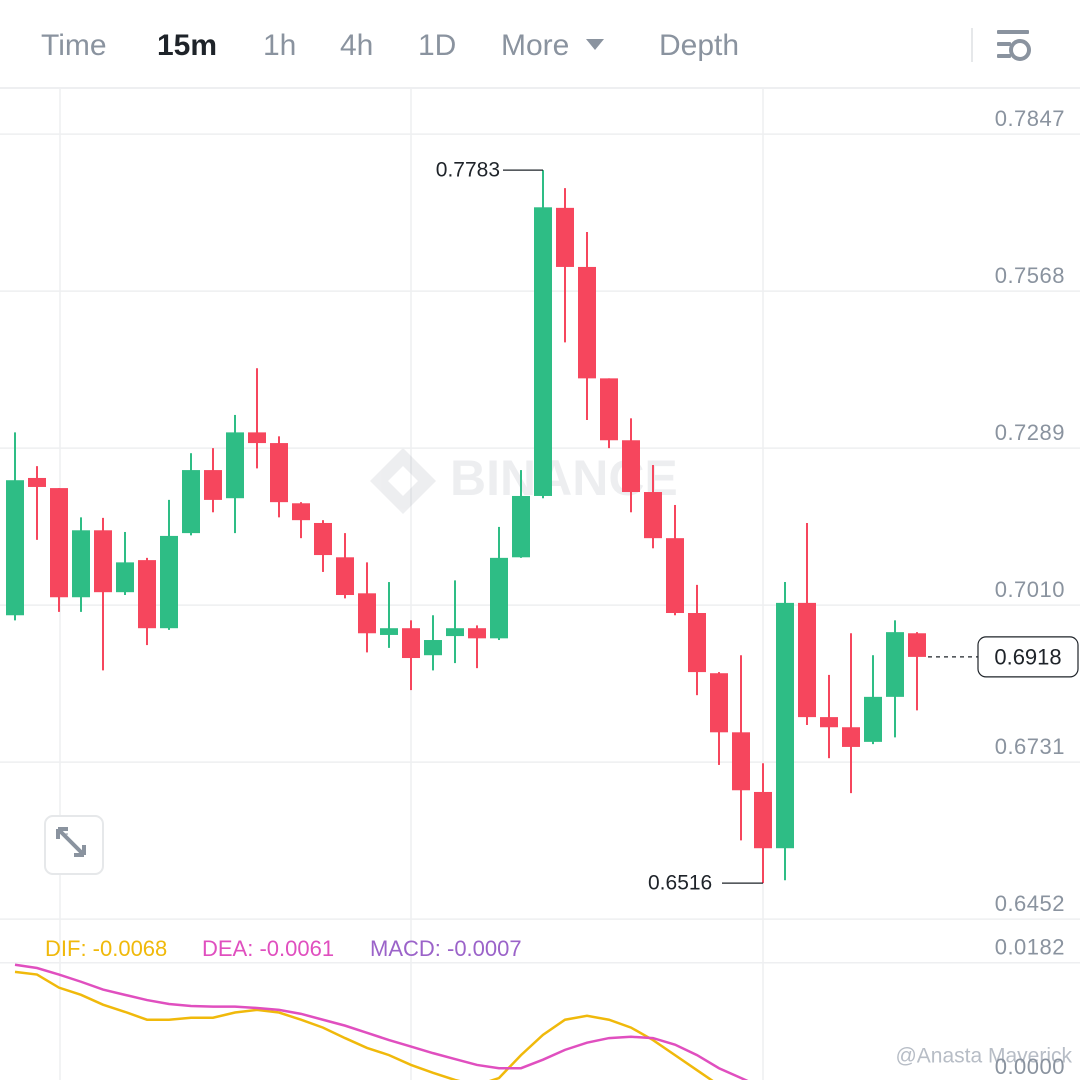  I want to click on expand-button, so click(74, 845).